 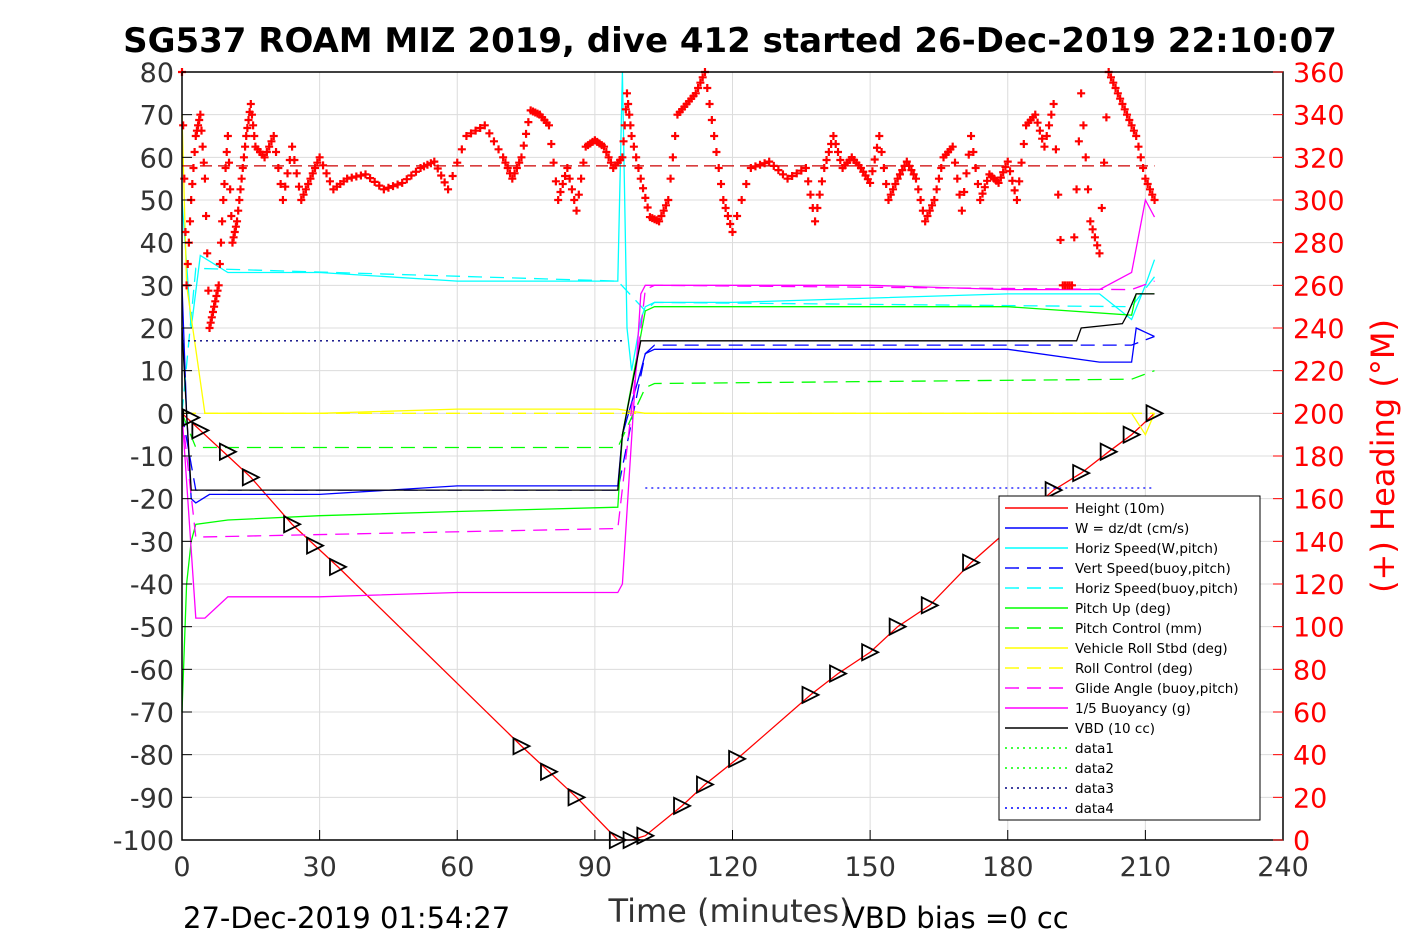 I want to click on right-tick-label: 80, so click(x=1310, y=670).